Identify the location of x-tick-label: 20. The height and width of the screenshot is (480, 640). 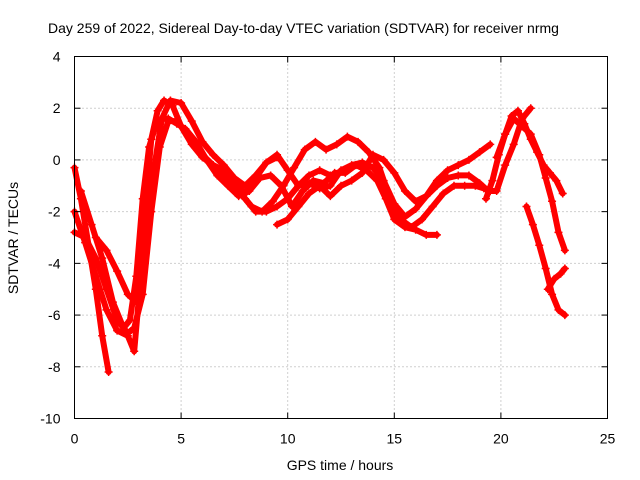
(501, 439).